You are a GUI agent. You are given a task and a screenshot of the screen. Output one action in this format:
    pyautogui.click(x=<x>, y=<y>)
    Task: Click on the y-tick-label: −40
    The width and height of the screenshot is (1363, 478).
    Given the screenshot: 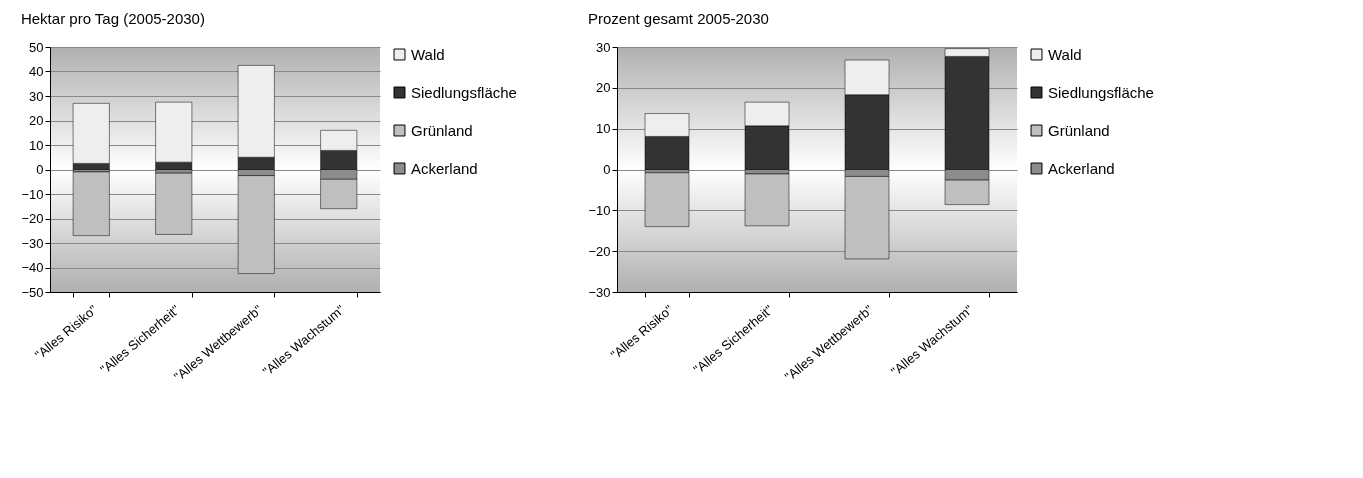 What is the action you would take?
    pyautogui.click(x=32, y=267)
    